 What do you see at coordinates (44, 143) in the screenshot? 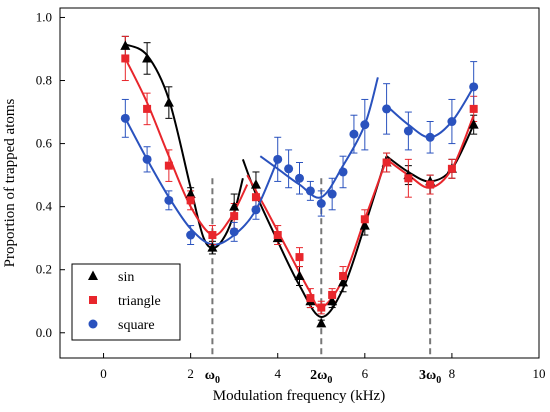
I see `y-tick-label: 0.6` at bounding box center [44, 143].